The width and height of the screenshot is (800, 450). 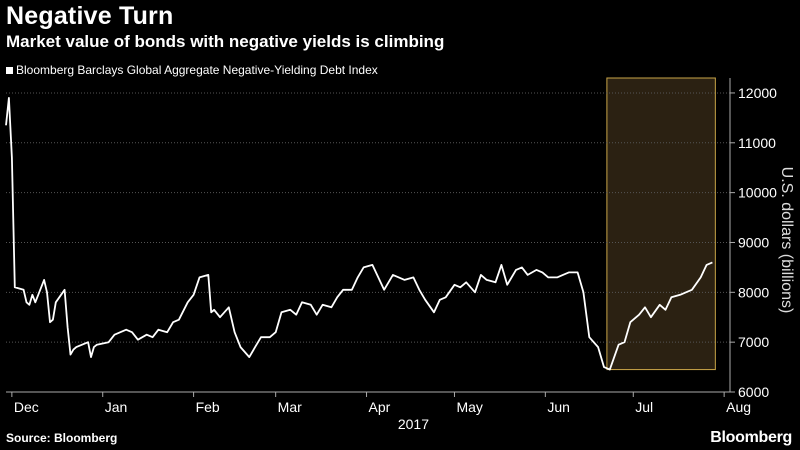 What do you see at coordinates (753, 242) in the screenshot?
I see `y-tick-label-9000: 9000` at bounding box center [753, 242].